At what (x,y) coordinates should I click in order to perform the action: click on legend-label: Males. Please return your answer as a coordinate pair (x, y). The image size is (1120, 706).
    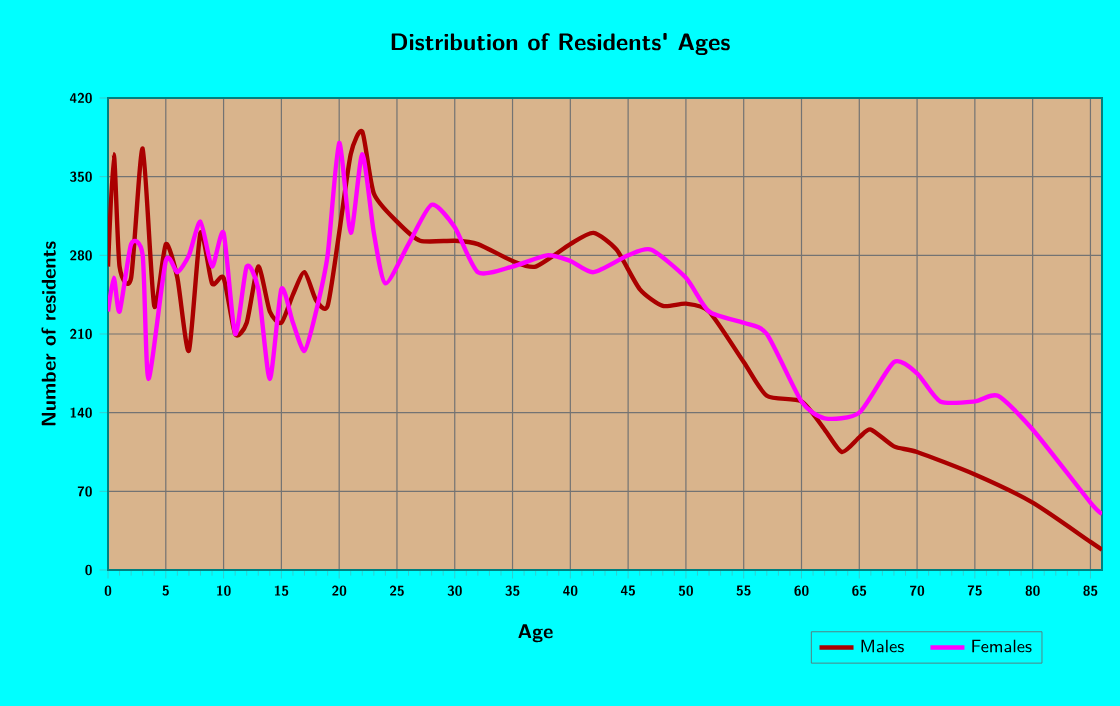
    Looking at the image, I should click on (882, 646).